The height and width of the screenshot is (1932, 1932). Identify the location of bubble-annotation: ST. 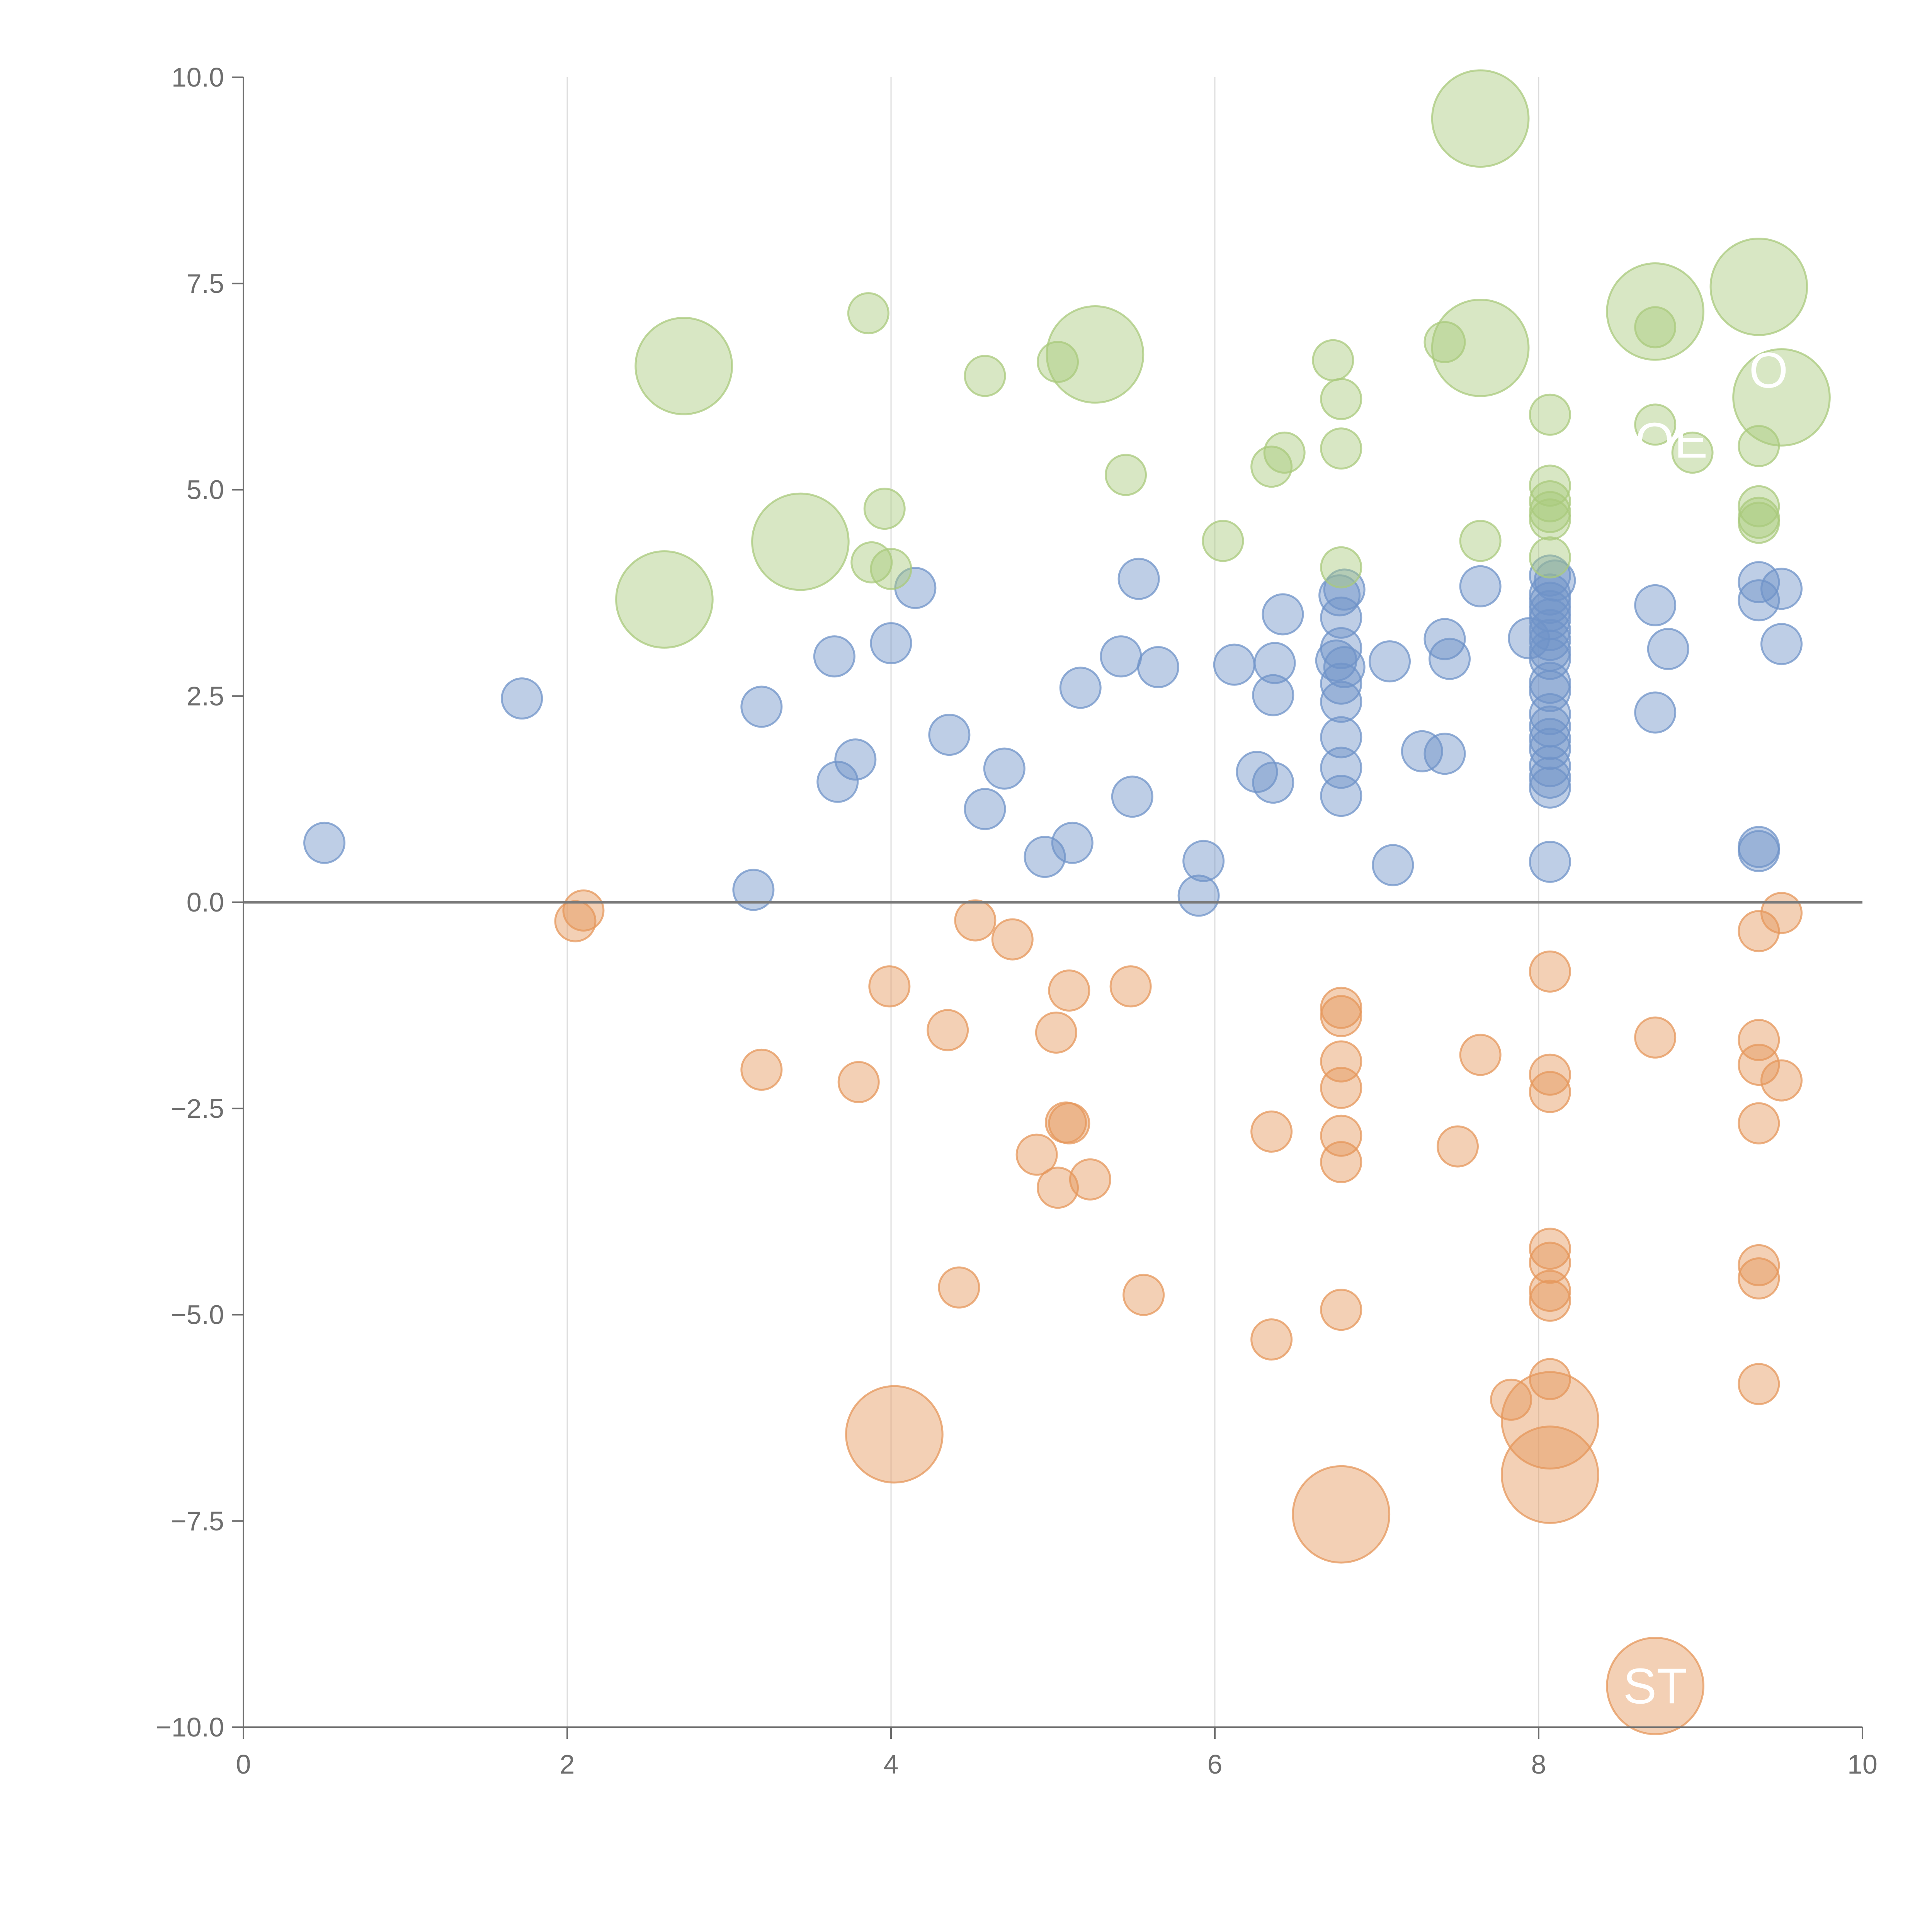
(1655, 1686).